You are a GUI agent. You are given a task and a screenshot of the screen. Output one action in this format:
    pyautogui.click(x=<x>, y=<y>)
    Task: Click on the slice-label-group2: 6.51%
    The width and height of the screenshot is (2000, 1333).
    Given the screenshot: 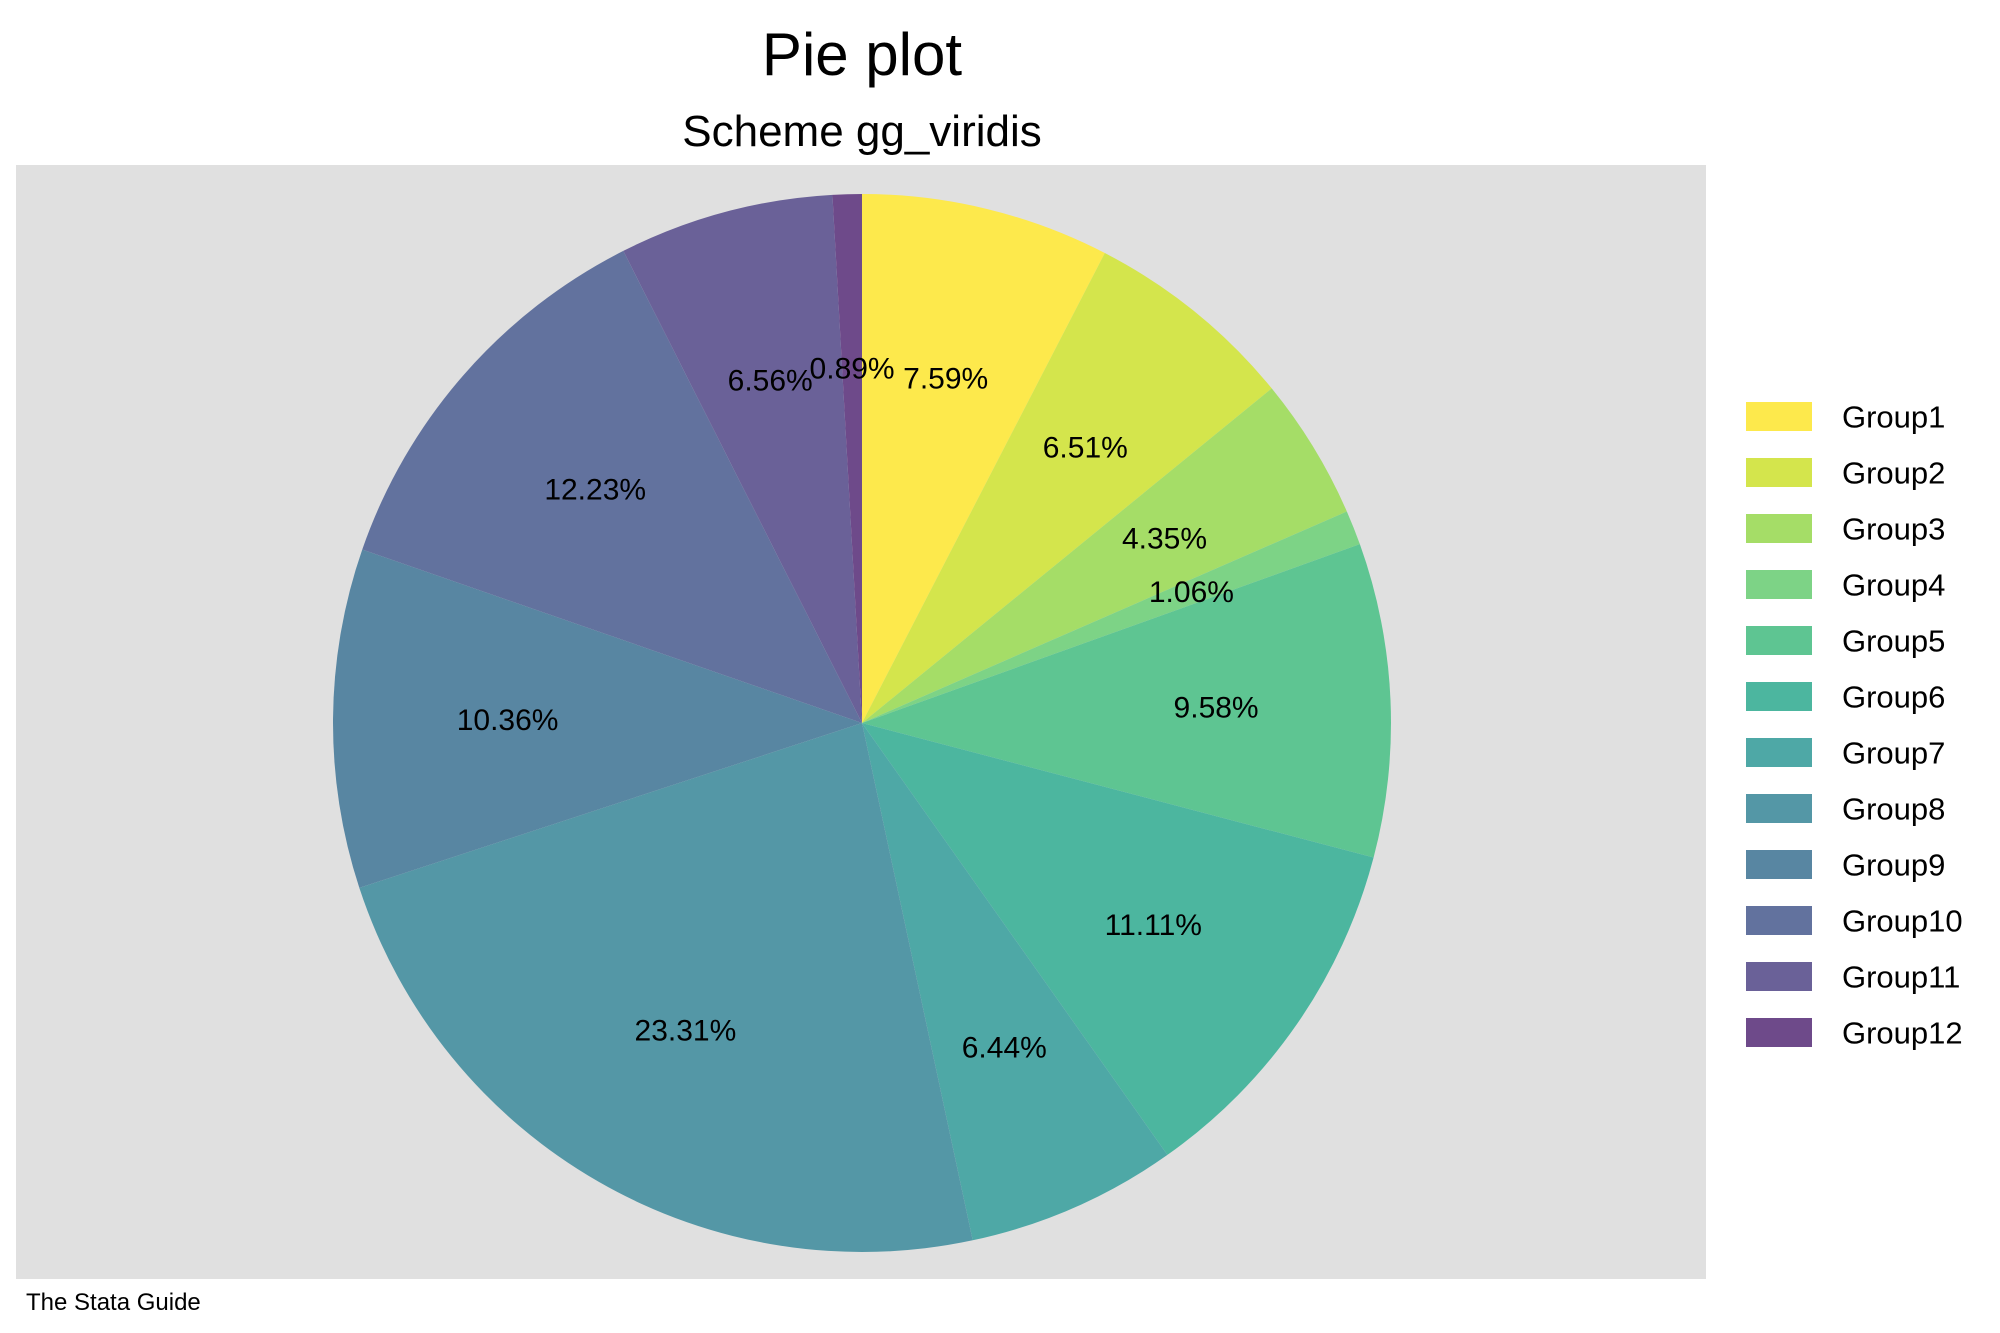 What is the action you would take?
    pyautogui.click(x=1085, y=448)
    